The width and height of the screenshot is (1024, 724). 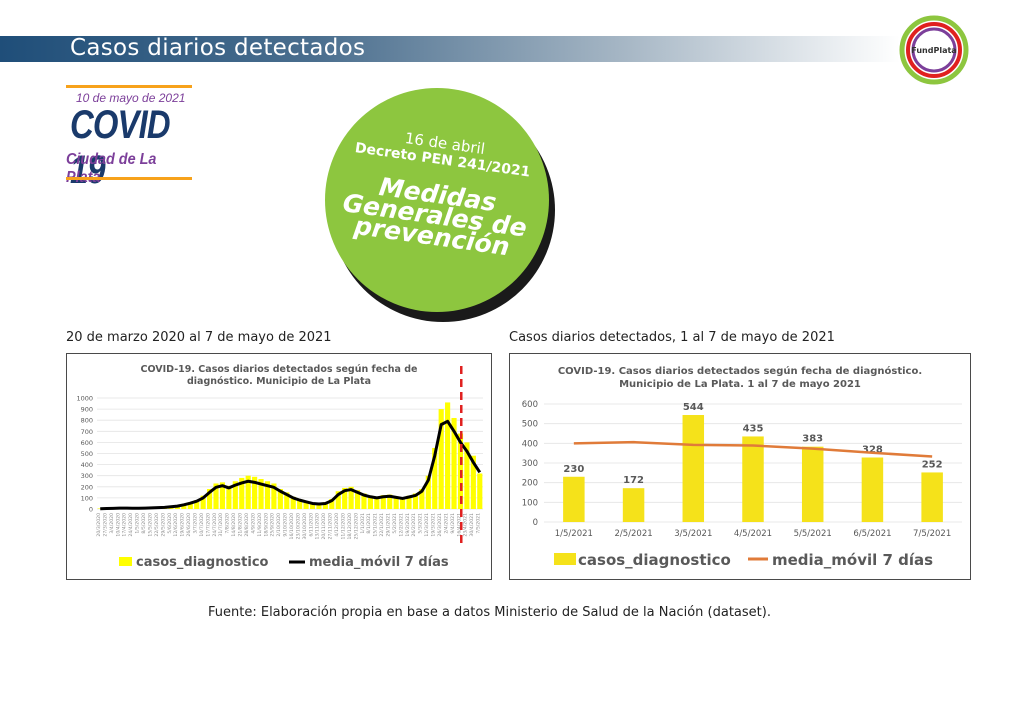 I want to click on left-y-tick-label: 700, so click(x=87, y=432).